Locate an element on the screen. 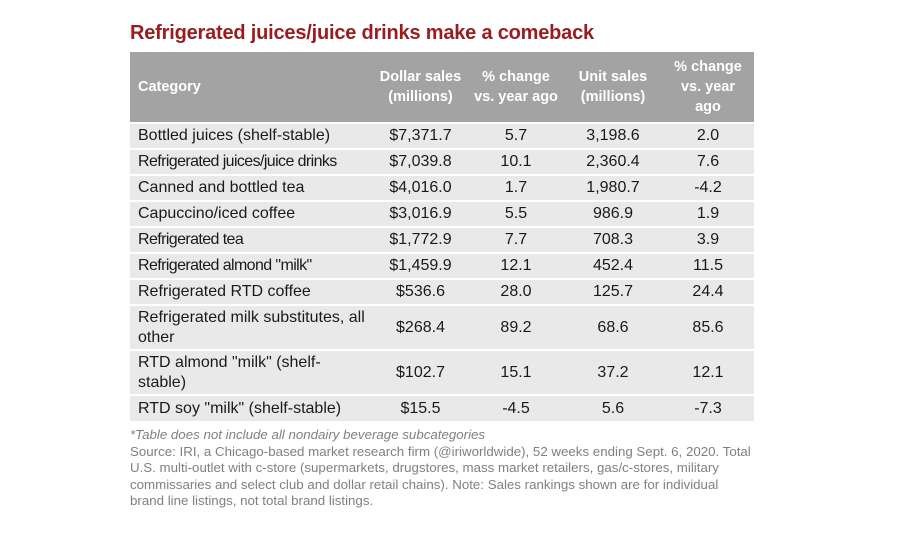  cell-dollar-change: 28.0 is located at coordinates (516, 291).